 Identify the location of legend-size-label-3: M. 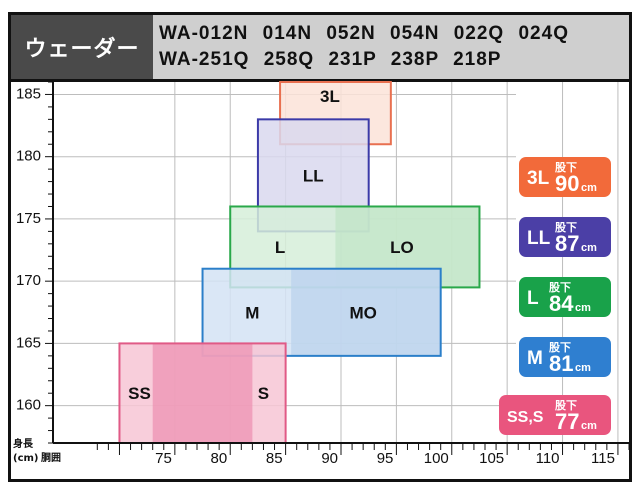
(535, 358).